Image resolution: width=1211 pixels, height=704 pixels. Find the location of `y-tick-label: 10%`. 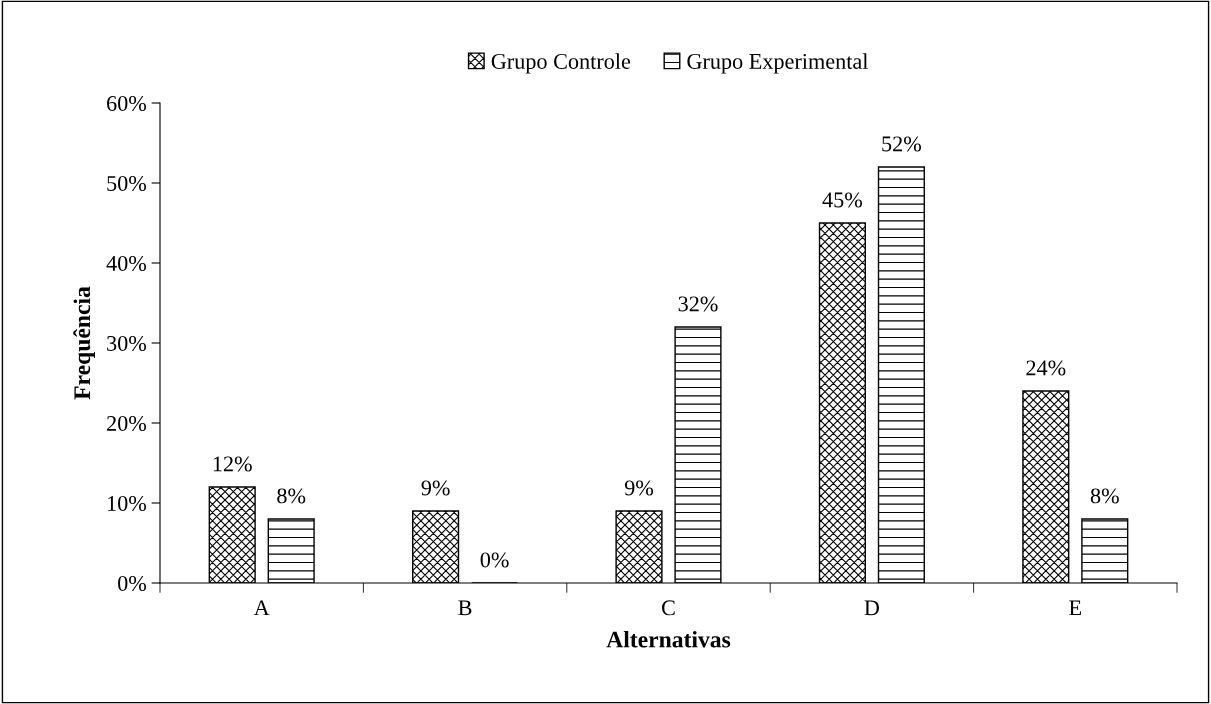

y-tick-label: 10% is located at coordinates (127, 503).